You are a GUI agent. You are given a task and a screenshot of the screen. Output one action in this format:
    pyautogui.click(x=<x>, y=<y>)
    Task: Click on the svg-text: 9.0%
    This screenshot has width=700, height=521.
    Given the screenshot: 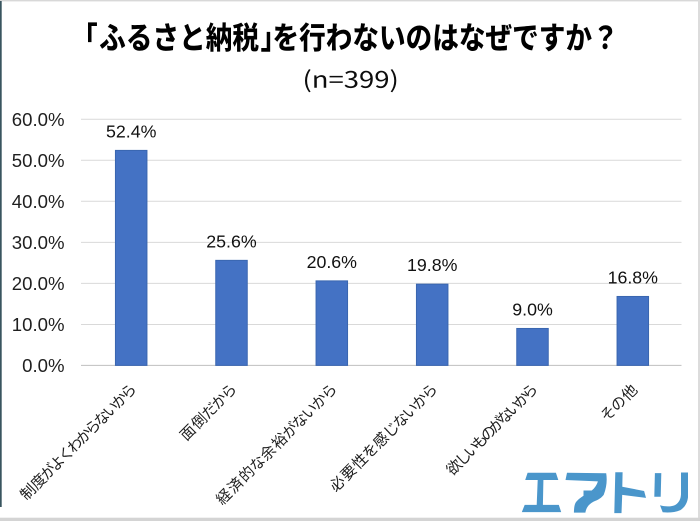 What is the action you would take?
    pyautogui.click(x=532, y=309)
    